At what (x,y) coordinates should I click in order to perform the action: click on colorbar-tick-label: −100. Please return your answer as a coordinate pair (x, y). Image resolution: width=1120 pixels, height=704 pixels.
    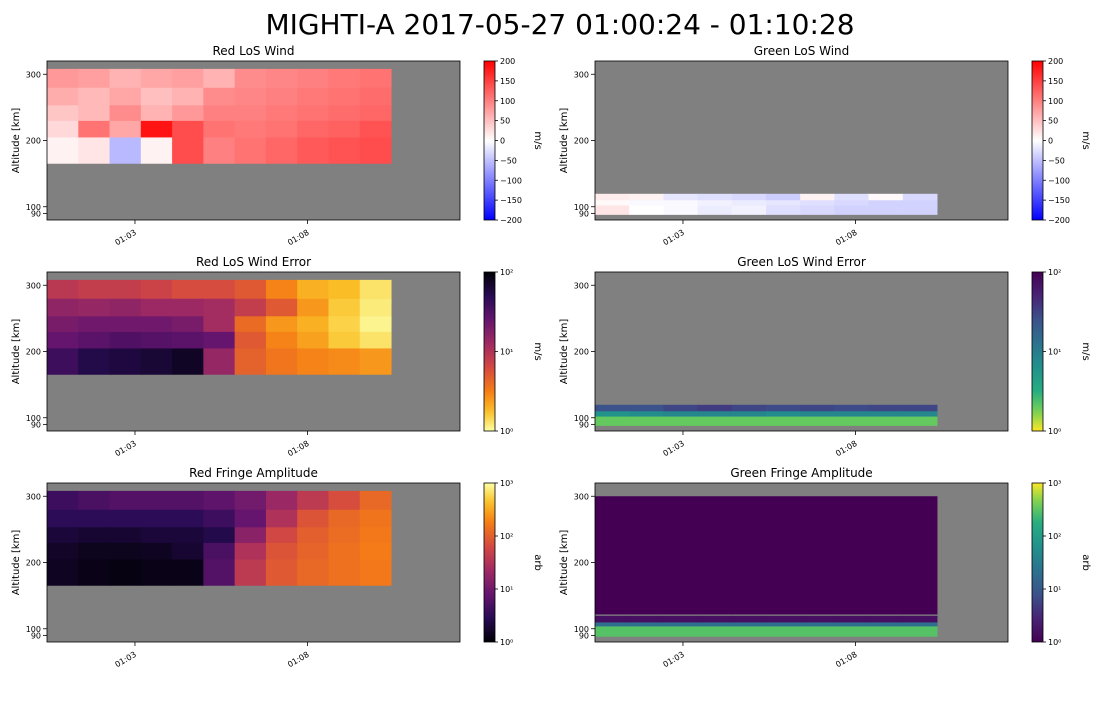
    Looking at the image, I should click on (511, 180).